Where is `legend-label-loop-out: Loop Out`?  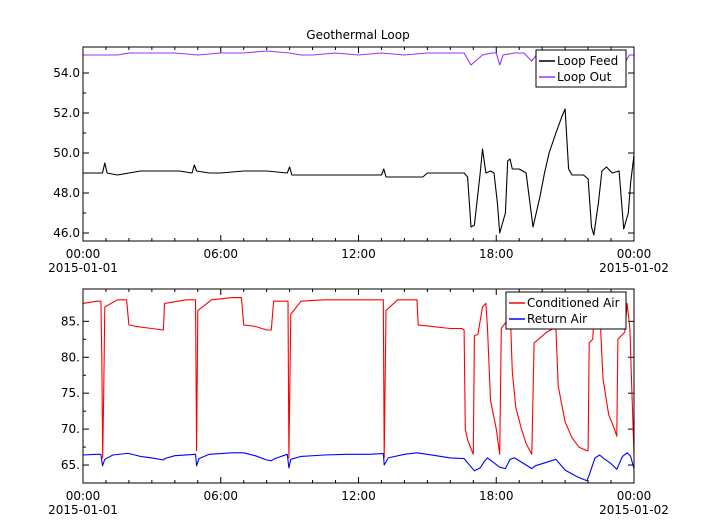 legend-label-loop-out: Loop Out is located at coordinates (584, 77).